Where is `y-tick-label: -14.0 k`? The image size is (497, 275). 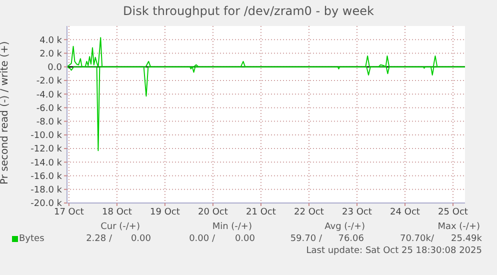
y-tick-label: -14.0 k is located at coordinates (46, 163).